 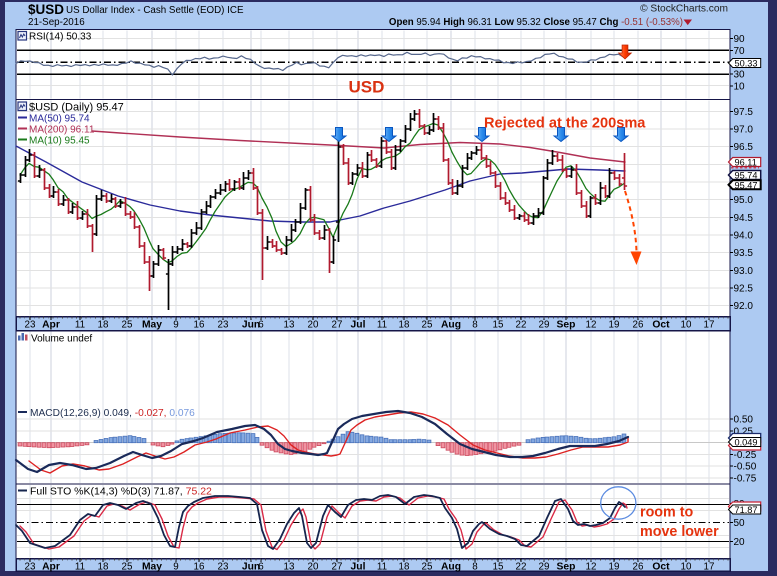 What do you see at coordinates (746, 64) in the screenshot?
I see `svg-text: 50.33` at bounding box center [746, 64].